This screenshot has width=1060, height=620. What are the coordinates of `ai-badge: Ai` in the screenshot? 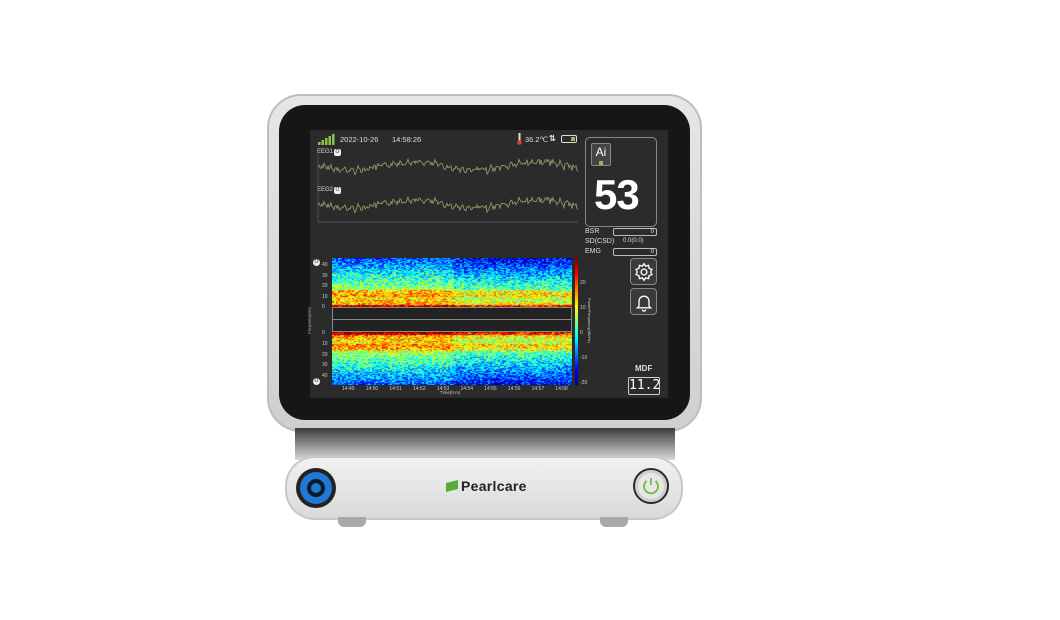 It's located at (601, 154).